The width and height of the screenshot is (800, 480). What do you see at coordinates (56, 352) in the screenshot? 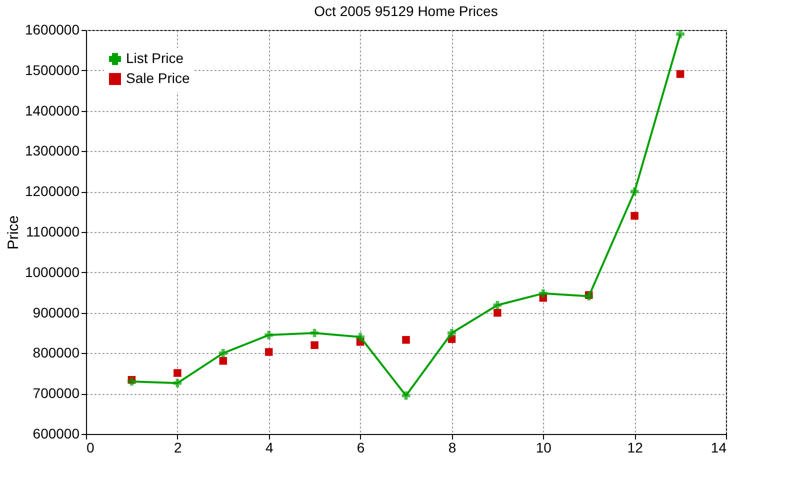
I see `y-tick-label: 800000` at bounding box center [56, 352].